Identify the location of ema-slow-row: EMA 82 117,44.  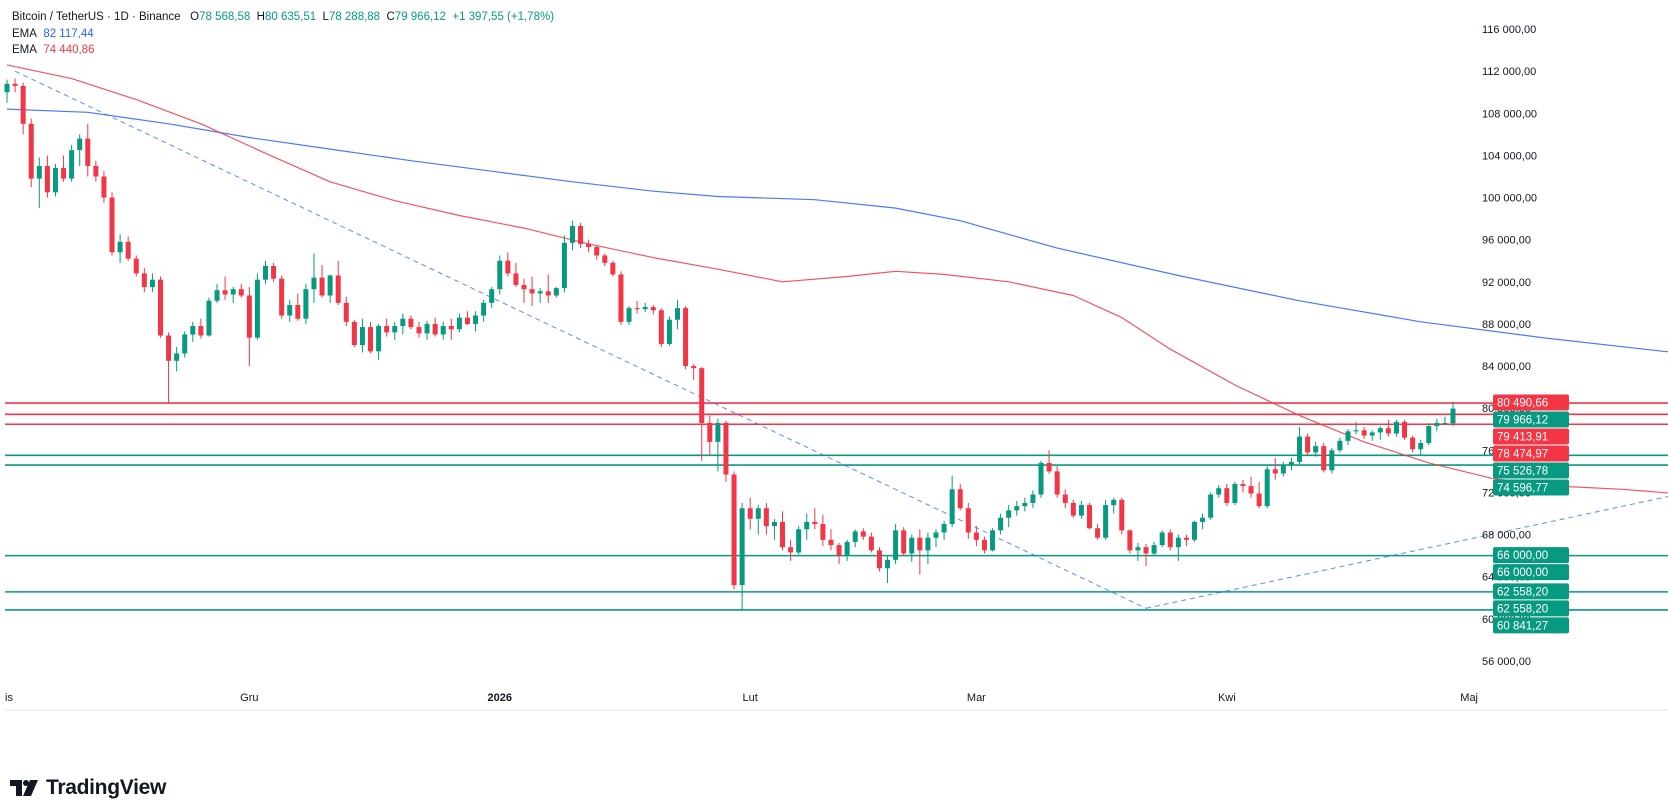
(283, 34).